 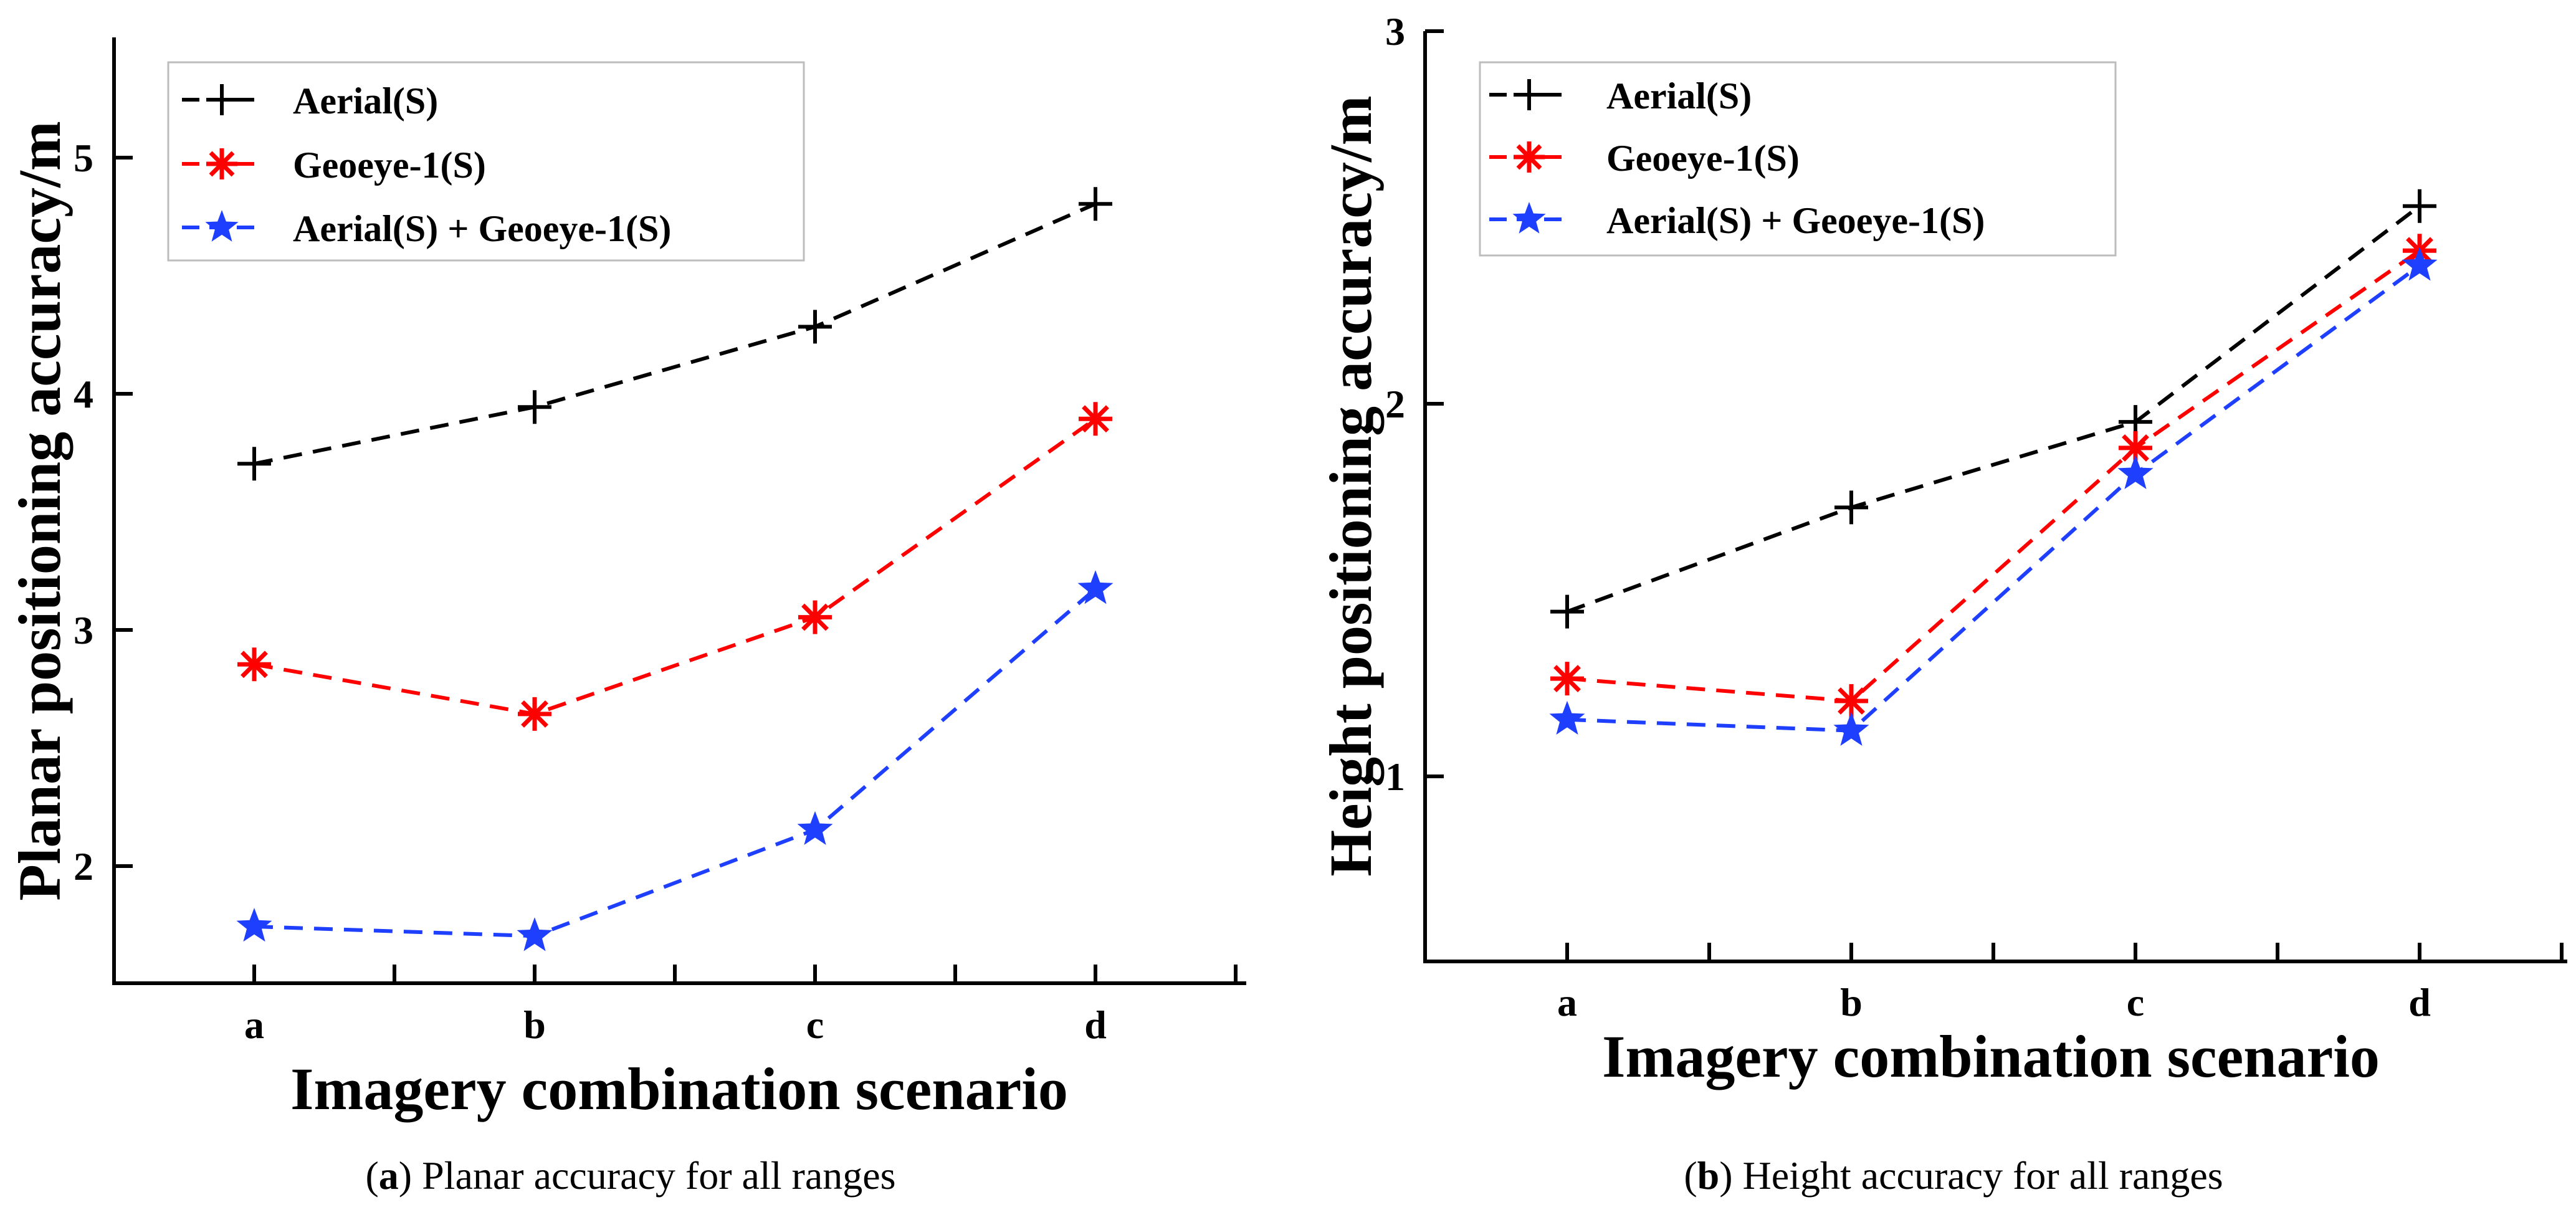 What do you see at coordinates (1350, 485) in the screenshot?
I see `panel-b-y-axis-title: Height positioning accuracy/m` at bounding box center [1350, 485].